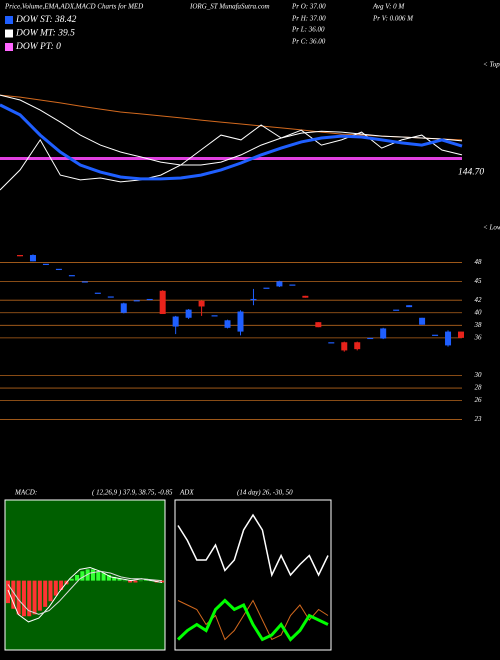 The width and height of the screenshot is (500, 660). What do you see at coordinates (491, 228) in the screenshot?
I see `lows-label: < Lows` at bounding box center [491, 228].